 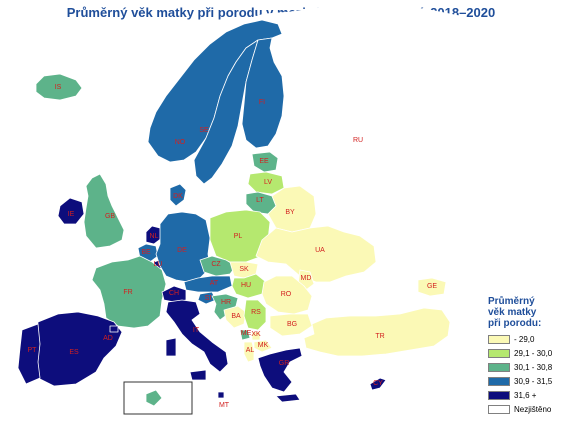 I want to click on country-fr, so click(x=129, y=292).